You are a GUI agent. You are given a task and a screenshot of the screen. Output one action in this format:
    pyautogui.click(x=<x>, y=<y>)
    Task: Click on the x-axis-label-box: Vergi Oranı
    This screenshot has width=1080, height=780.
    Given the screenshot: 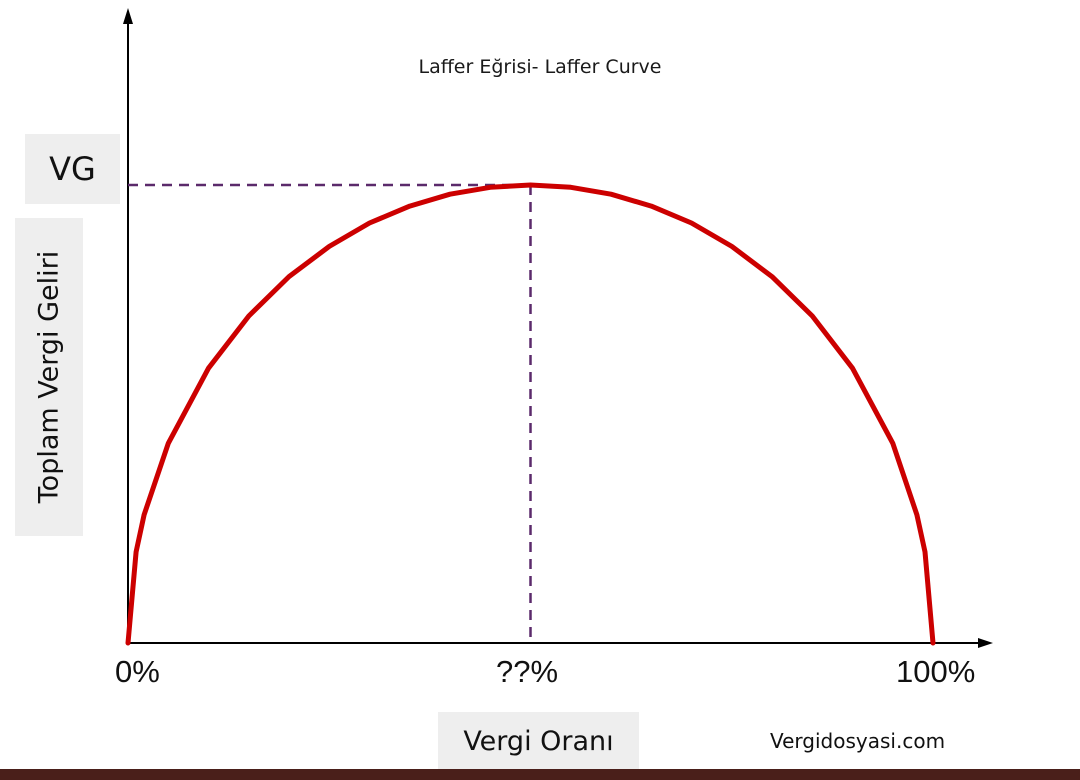 What is the action you would take?
    pyautogui.click(x=538, y=741)
    